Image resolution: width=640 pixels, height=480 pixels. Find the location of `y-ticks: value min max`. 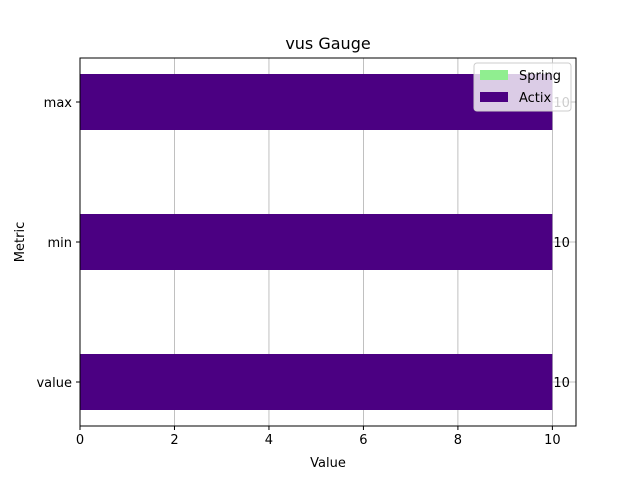

y-ticks: value min max is located at coordinates (58, 243).